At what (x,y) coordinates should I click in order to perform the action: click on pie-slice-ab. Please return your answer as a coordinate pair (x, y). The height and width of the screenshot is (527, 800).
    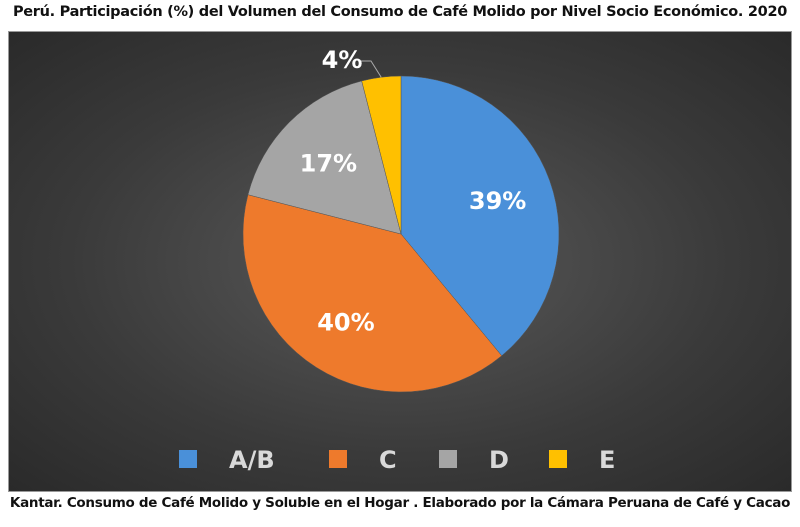
    Looking at the image, I should click on (480, 216).